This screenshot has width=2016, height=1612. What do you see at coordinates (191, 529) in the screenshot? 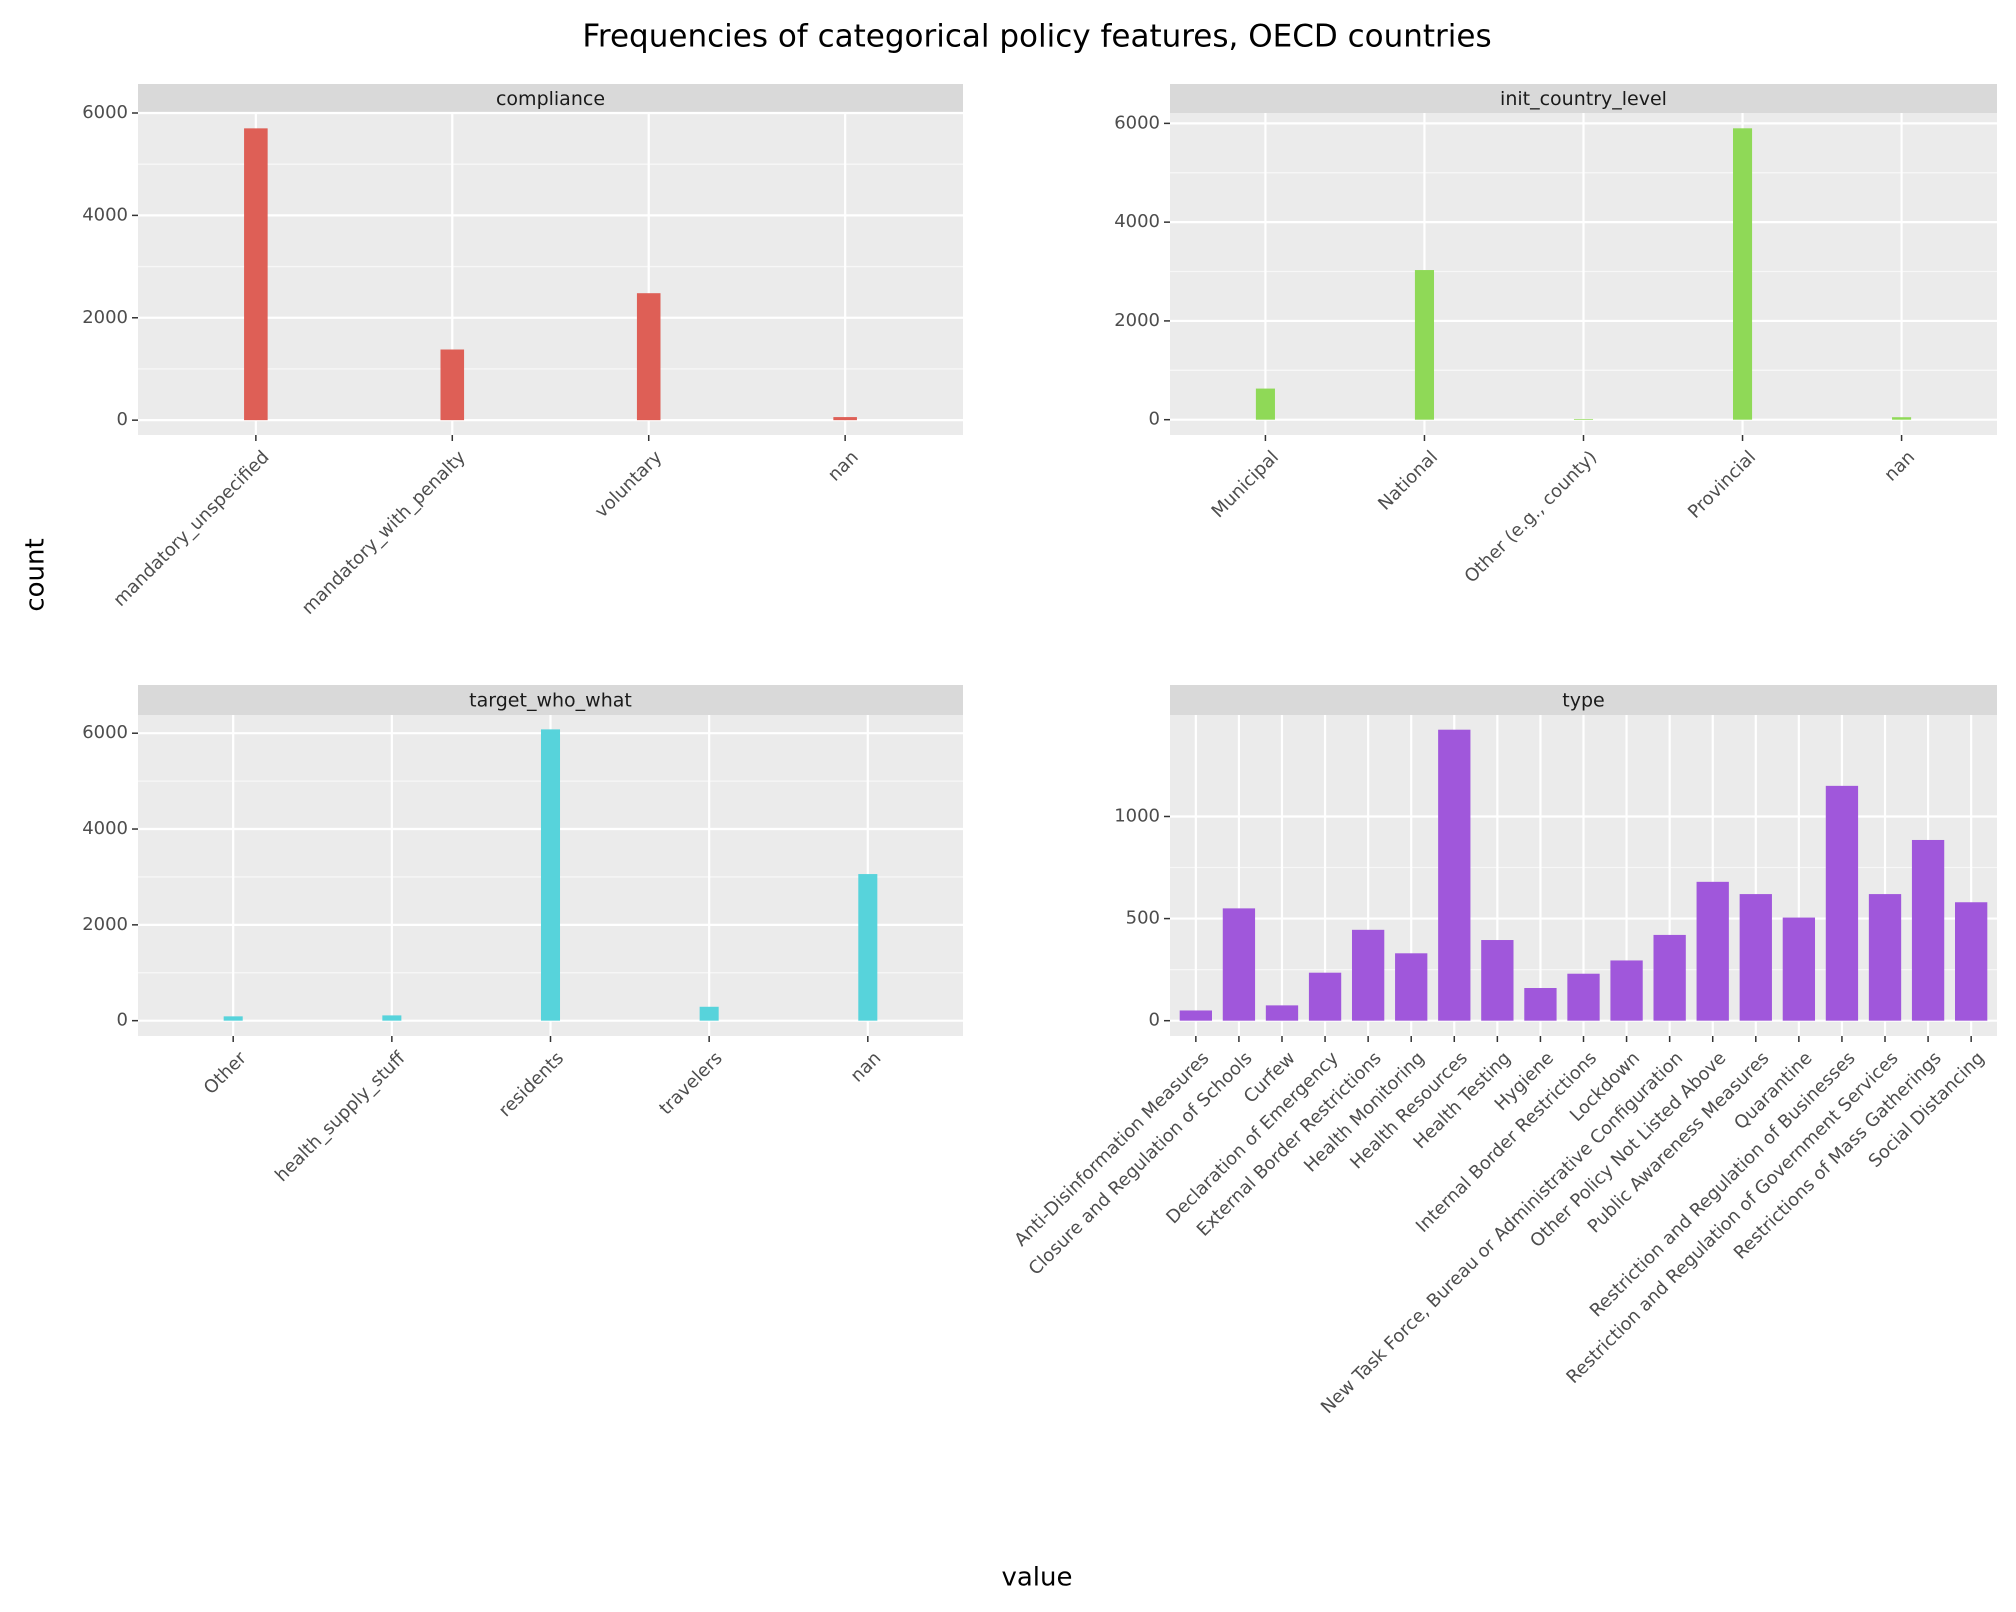
I see `x-tick-label: mandatory_unspecified` at bounding box center [191, 529].